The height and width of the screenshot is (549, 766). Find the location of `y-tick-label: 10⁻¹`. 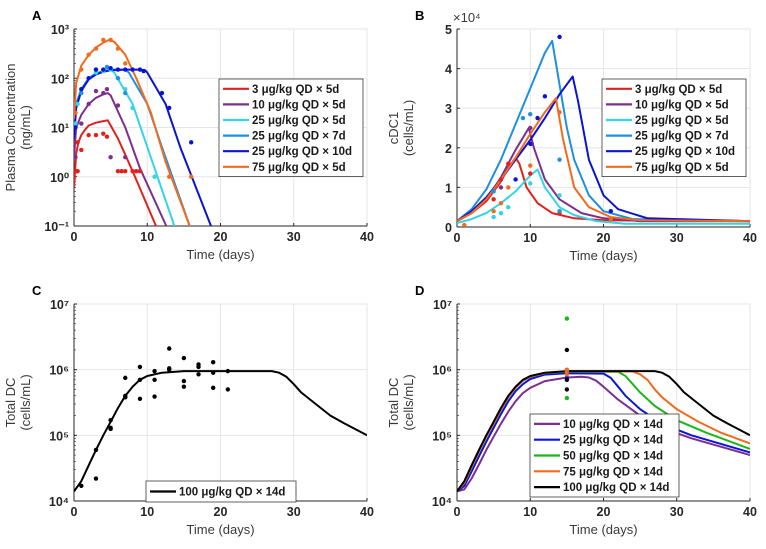

y-tick-label: 10⁻¹ is located at coordinates (56, 227).